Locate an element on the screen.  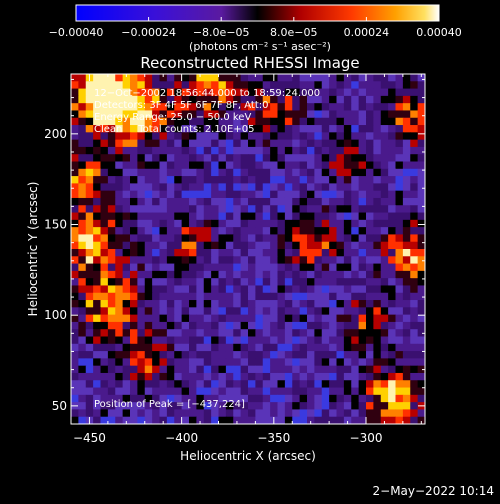
x-tick-label: −400 is located at coordinates (181, 438).